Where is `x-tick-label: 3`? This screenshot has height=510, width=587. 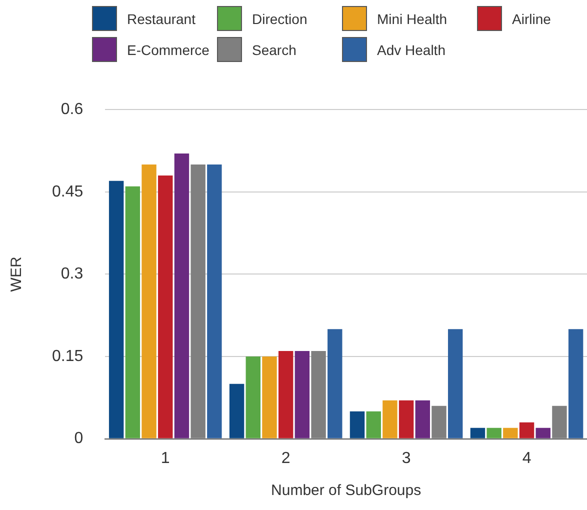
x-tick-label: 3 is located at coordinates (406, 458).